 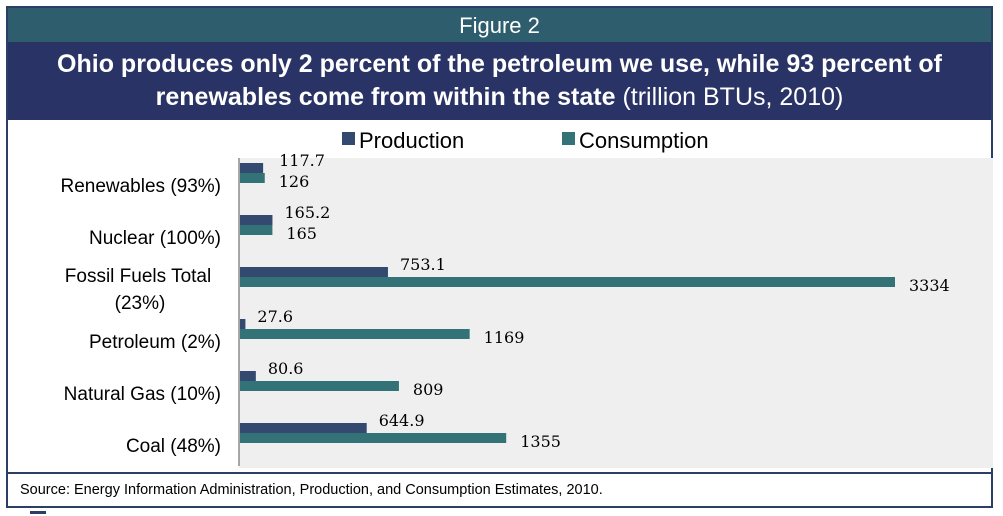 I want to click on legend-label-production: Production, so click(x=411, y=140).